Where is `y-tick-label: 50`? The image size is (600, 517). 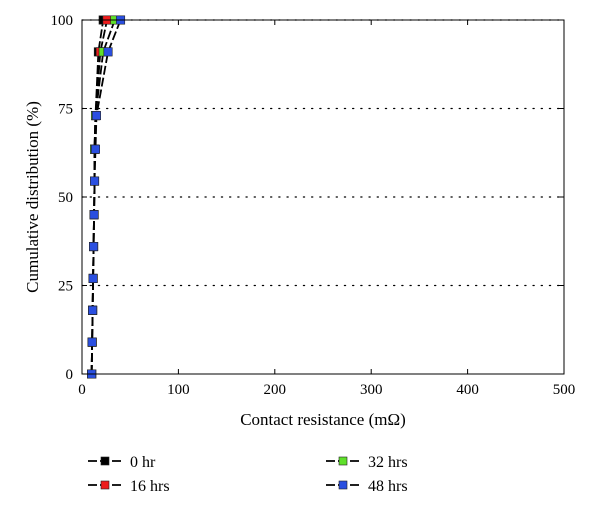
y-tick-label: 50 is located at coordinates (65, 198).